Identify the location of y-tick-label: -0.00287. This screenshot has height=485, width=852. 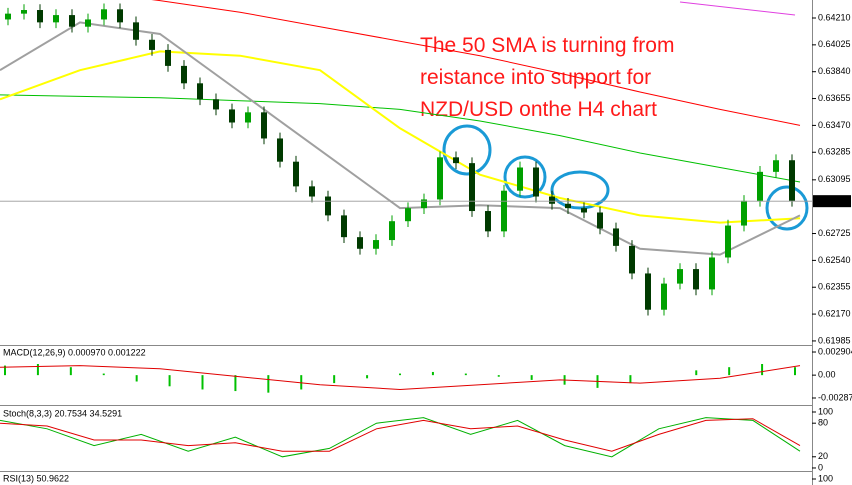
(835, 397).